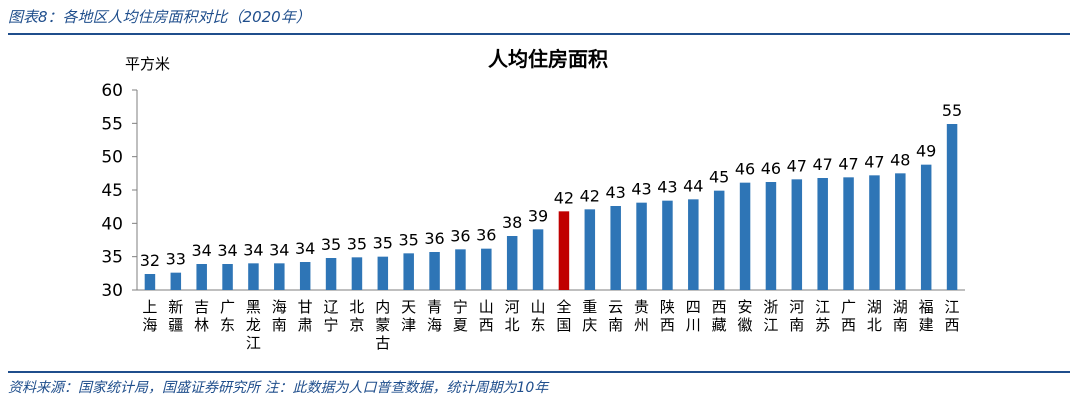 This screenshot has width=1080, height=403. I want to click on category-label: 湖北, so click(874, 316).